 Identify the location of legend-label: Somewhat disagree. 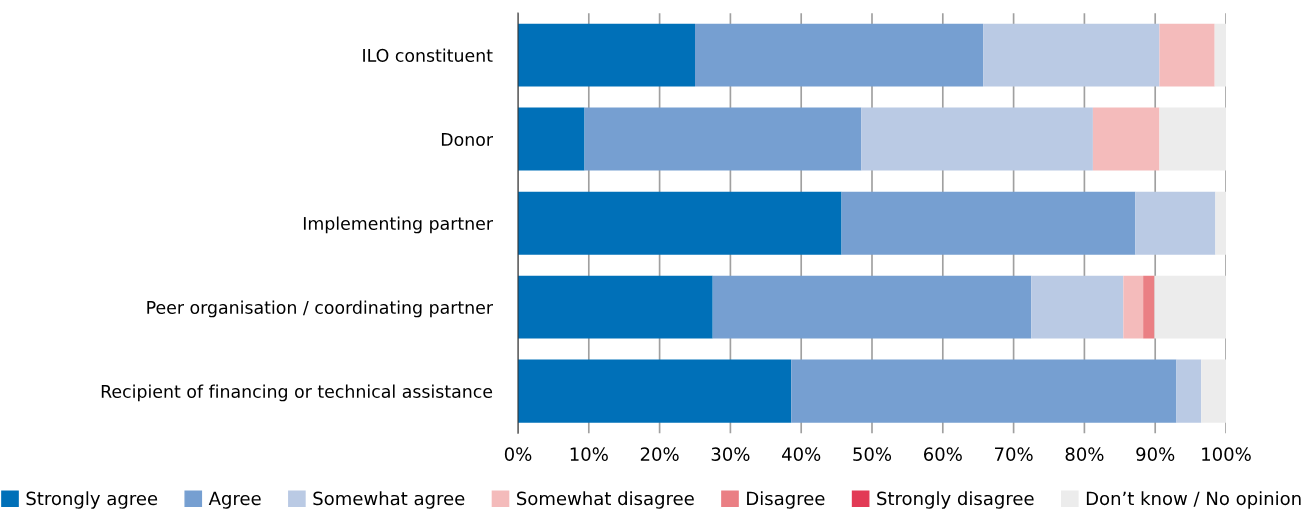
(605, 500).